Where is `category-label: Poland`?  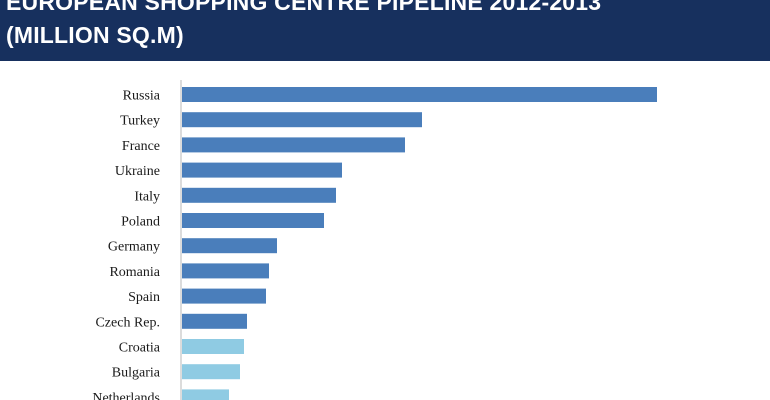 category-label: Poland is located at coordinates (140, 222).